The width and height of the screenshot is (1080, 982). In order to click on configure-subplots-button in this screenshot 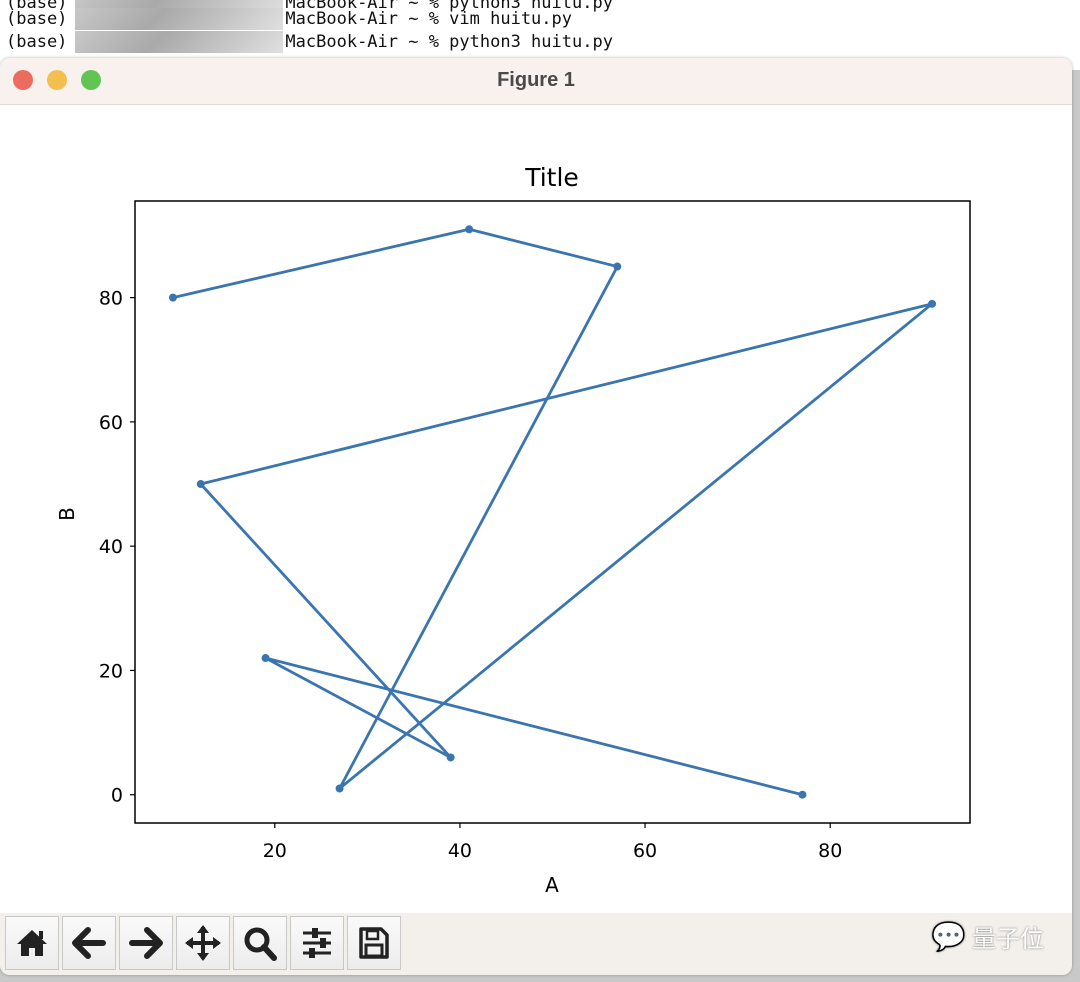, I will do `click(317, 943)`.